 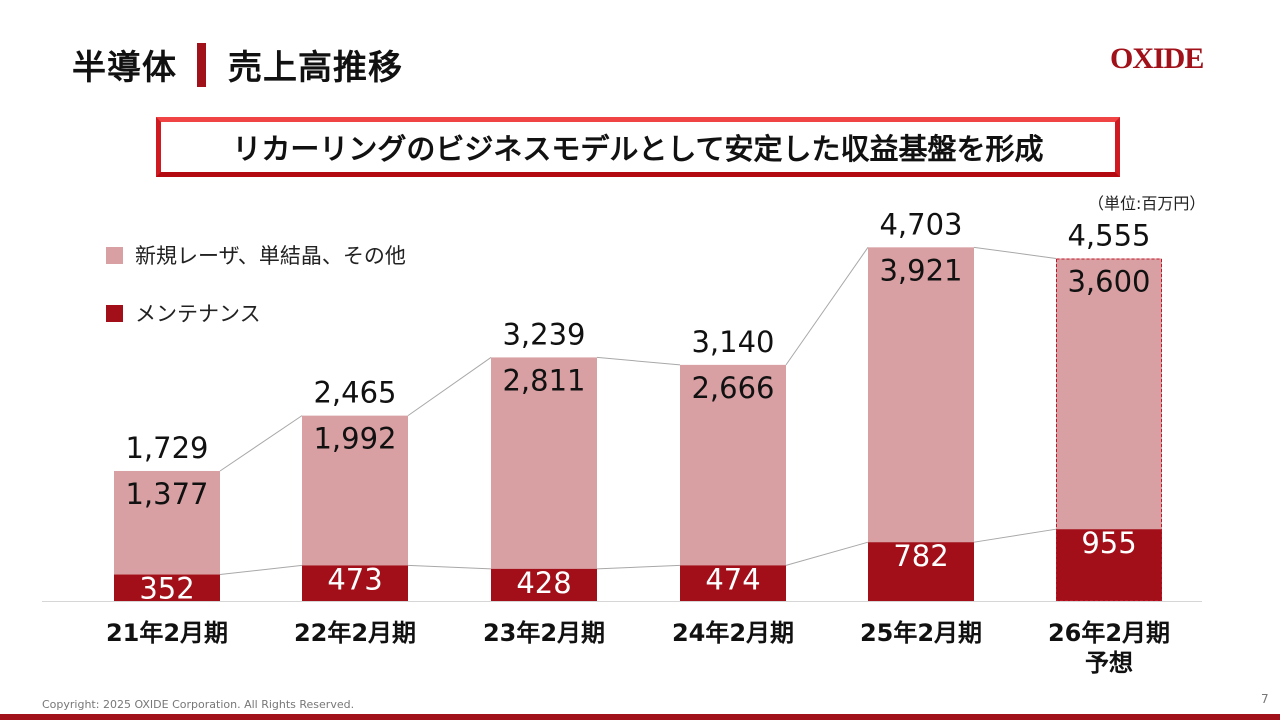 What do you see at coordinates (640, 717) in the screenshot?
I see `footer-bar` at bounding box center [640, 717].